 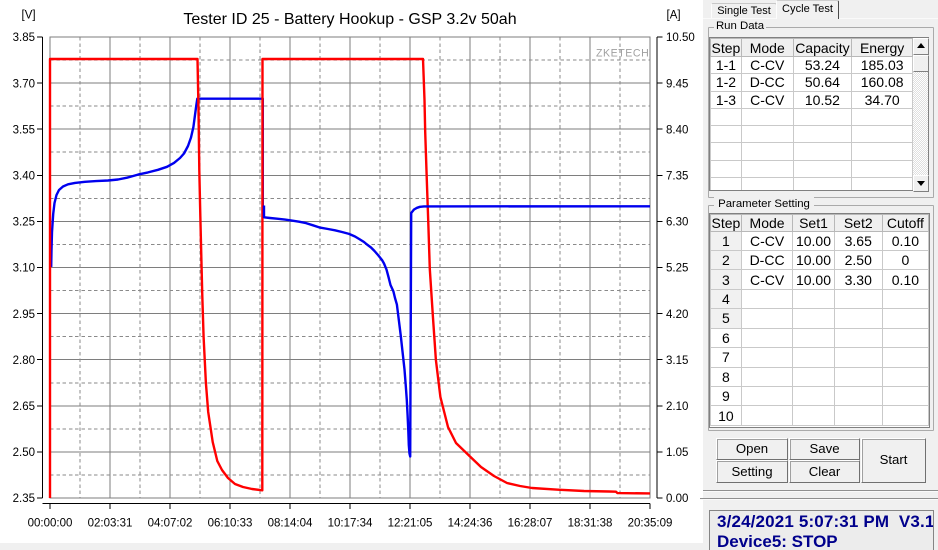 I want to click on svg-text: 04:07:02, so click(x=170, y=524).